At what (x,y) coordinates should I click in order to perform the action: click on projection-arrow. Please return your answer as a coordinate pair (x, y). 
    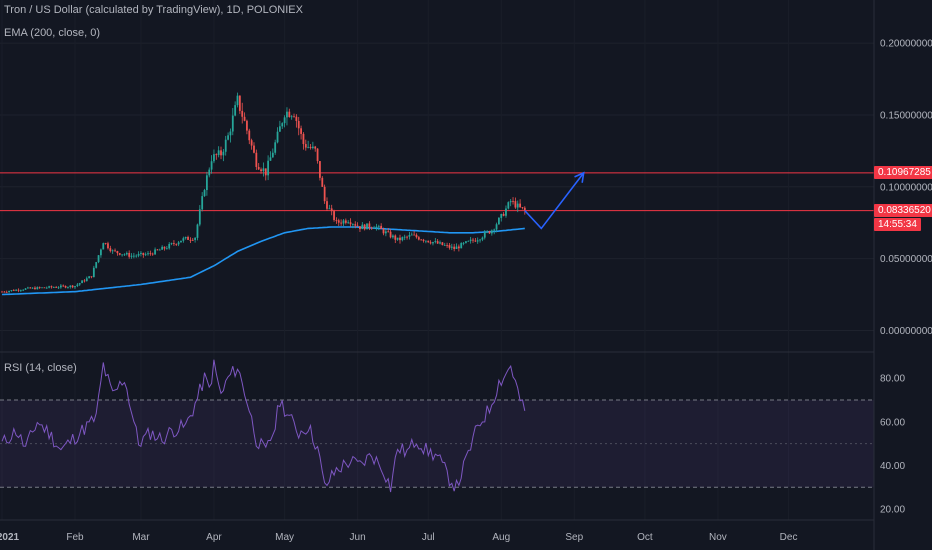
    Looking at the image, I should click on (554, 200).